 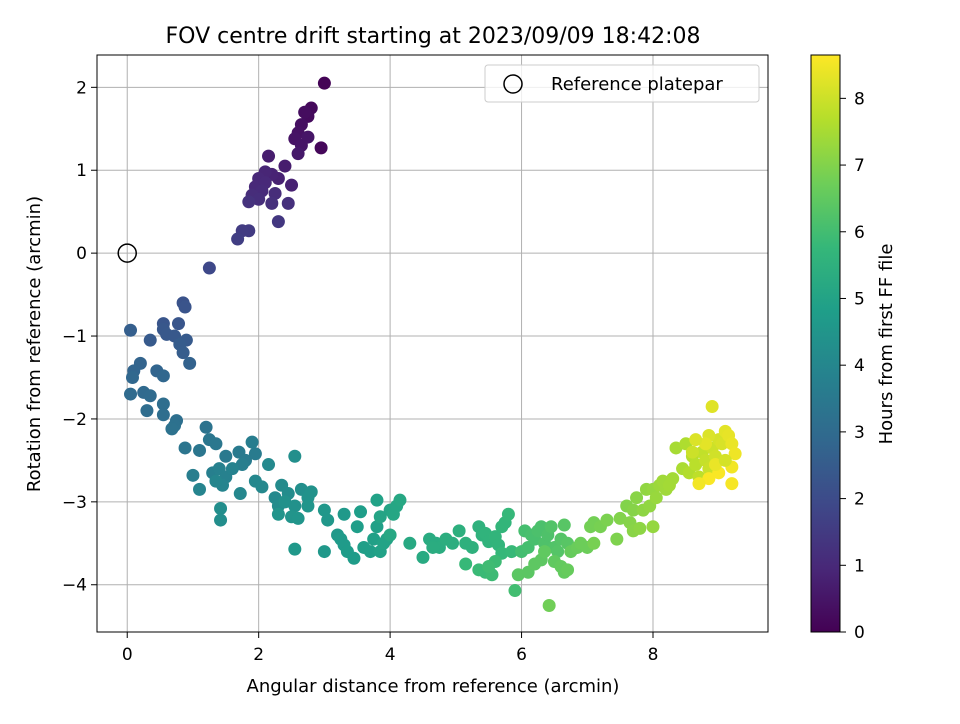 I want to click on legend: Reference platepar, so click(x=622, y=83).